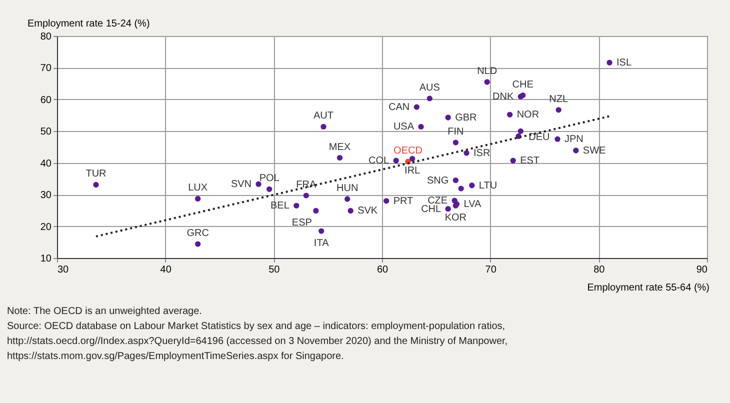 Image resolution: width=730 pixels, height=403 pixels. What do you see at coordinates (408, 151) in the screenshot?
I see `data-label: OECD` at bounding box center [408, 151].